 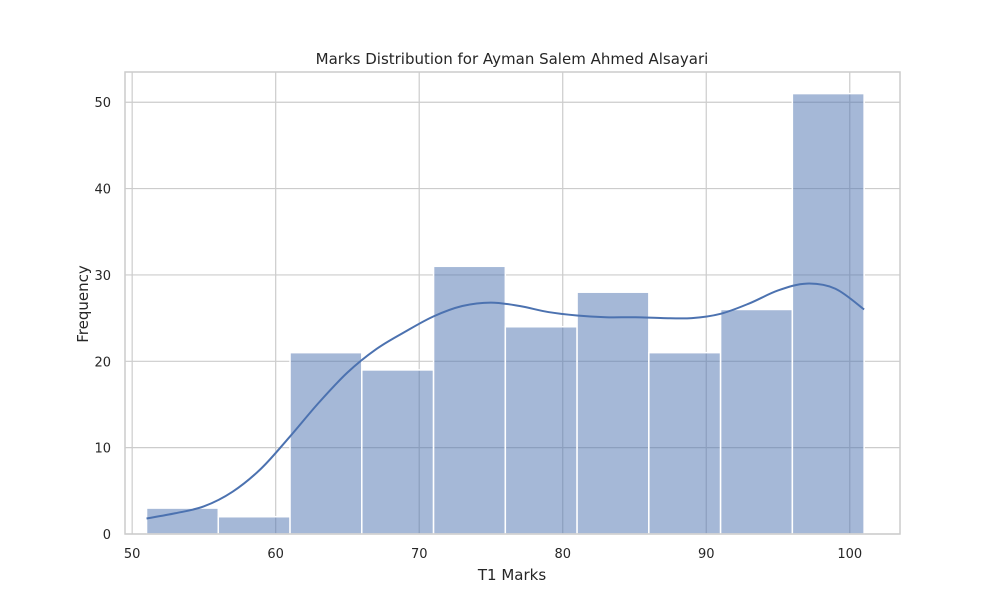 I want to click on y-tick-label: 0, so click(x=107, y=535).